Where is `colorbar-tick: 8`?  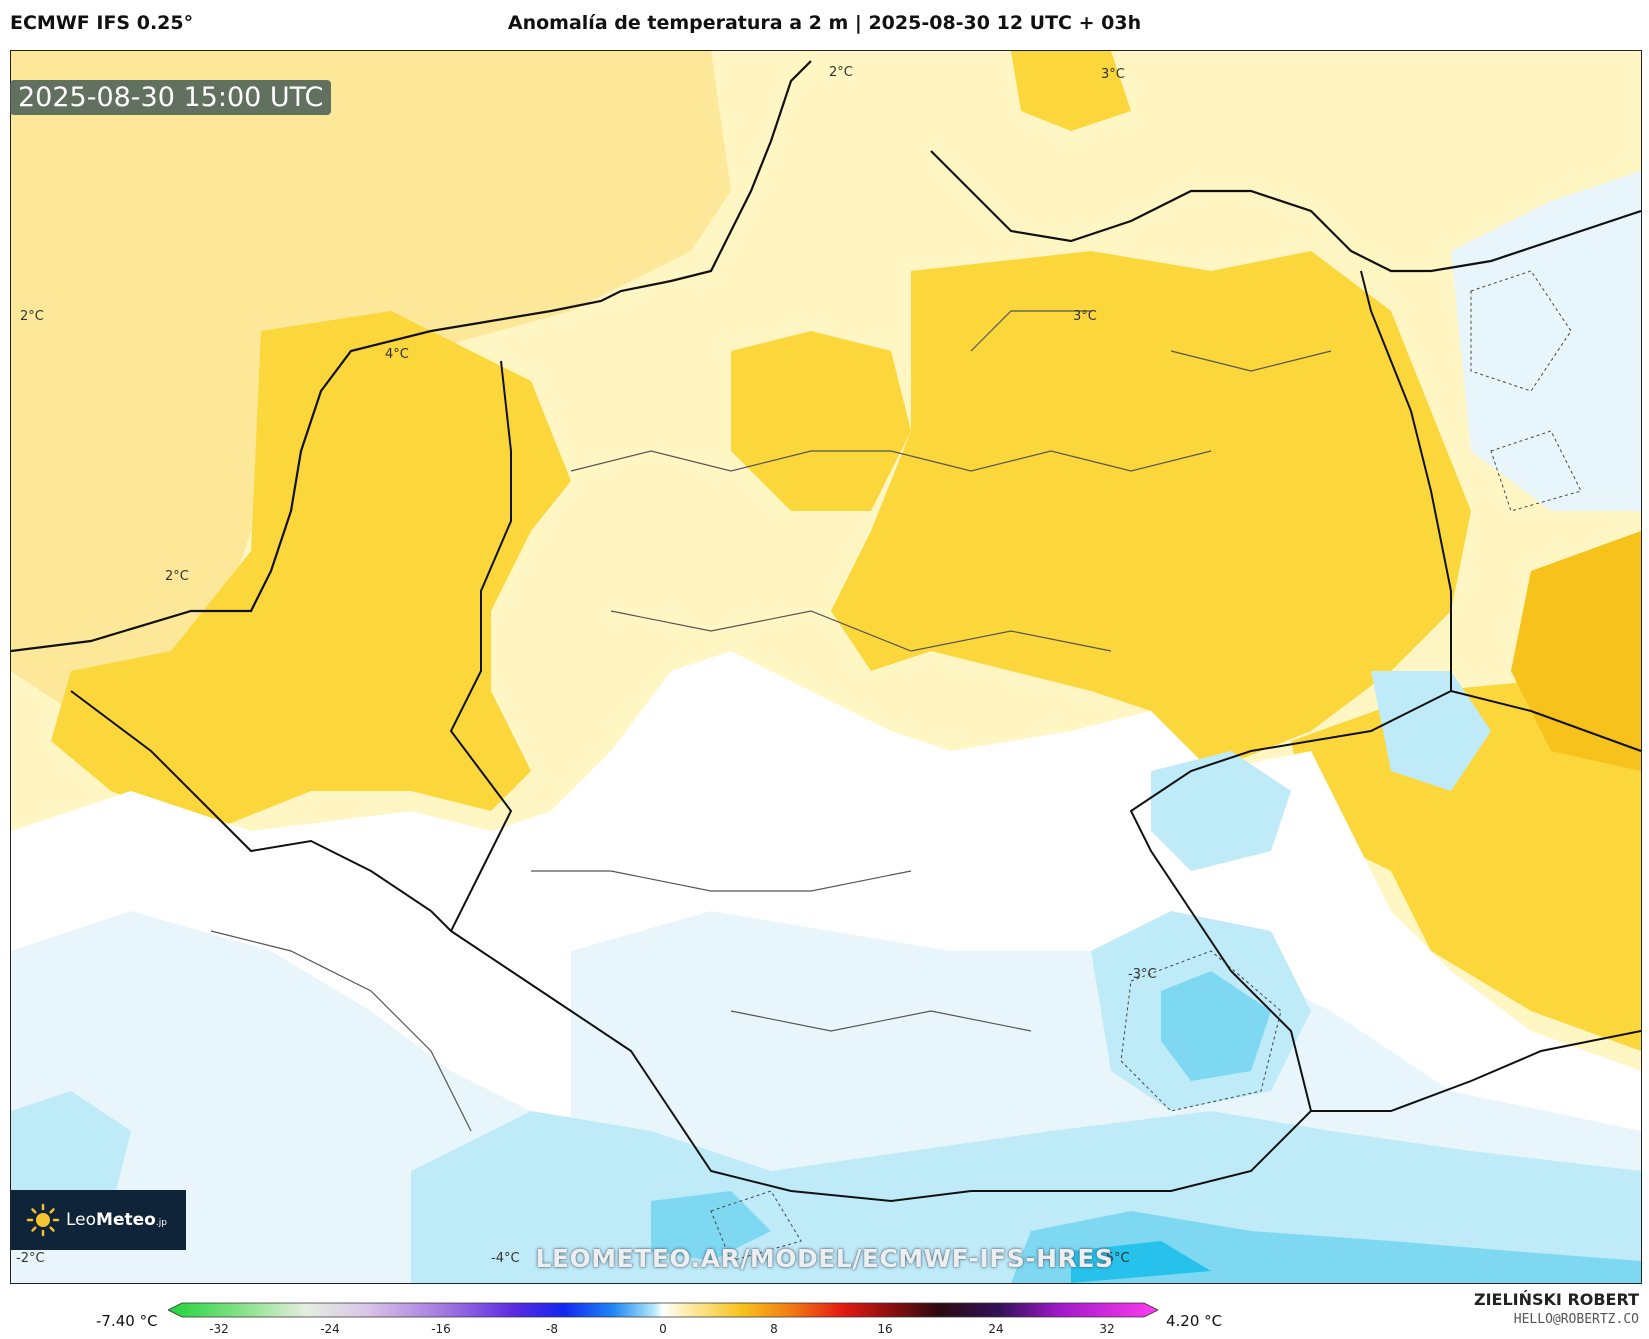 colorbar-tick: 8 is located at coordinates (774, 1329).